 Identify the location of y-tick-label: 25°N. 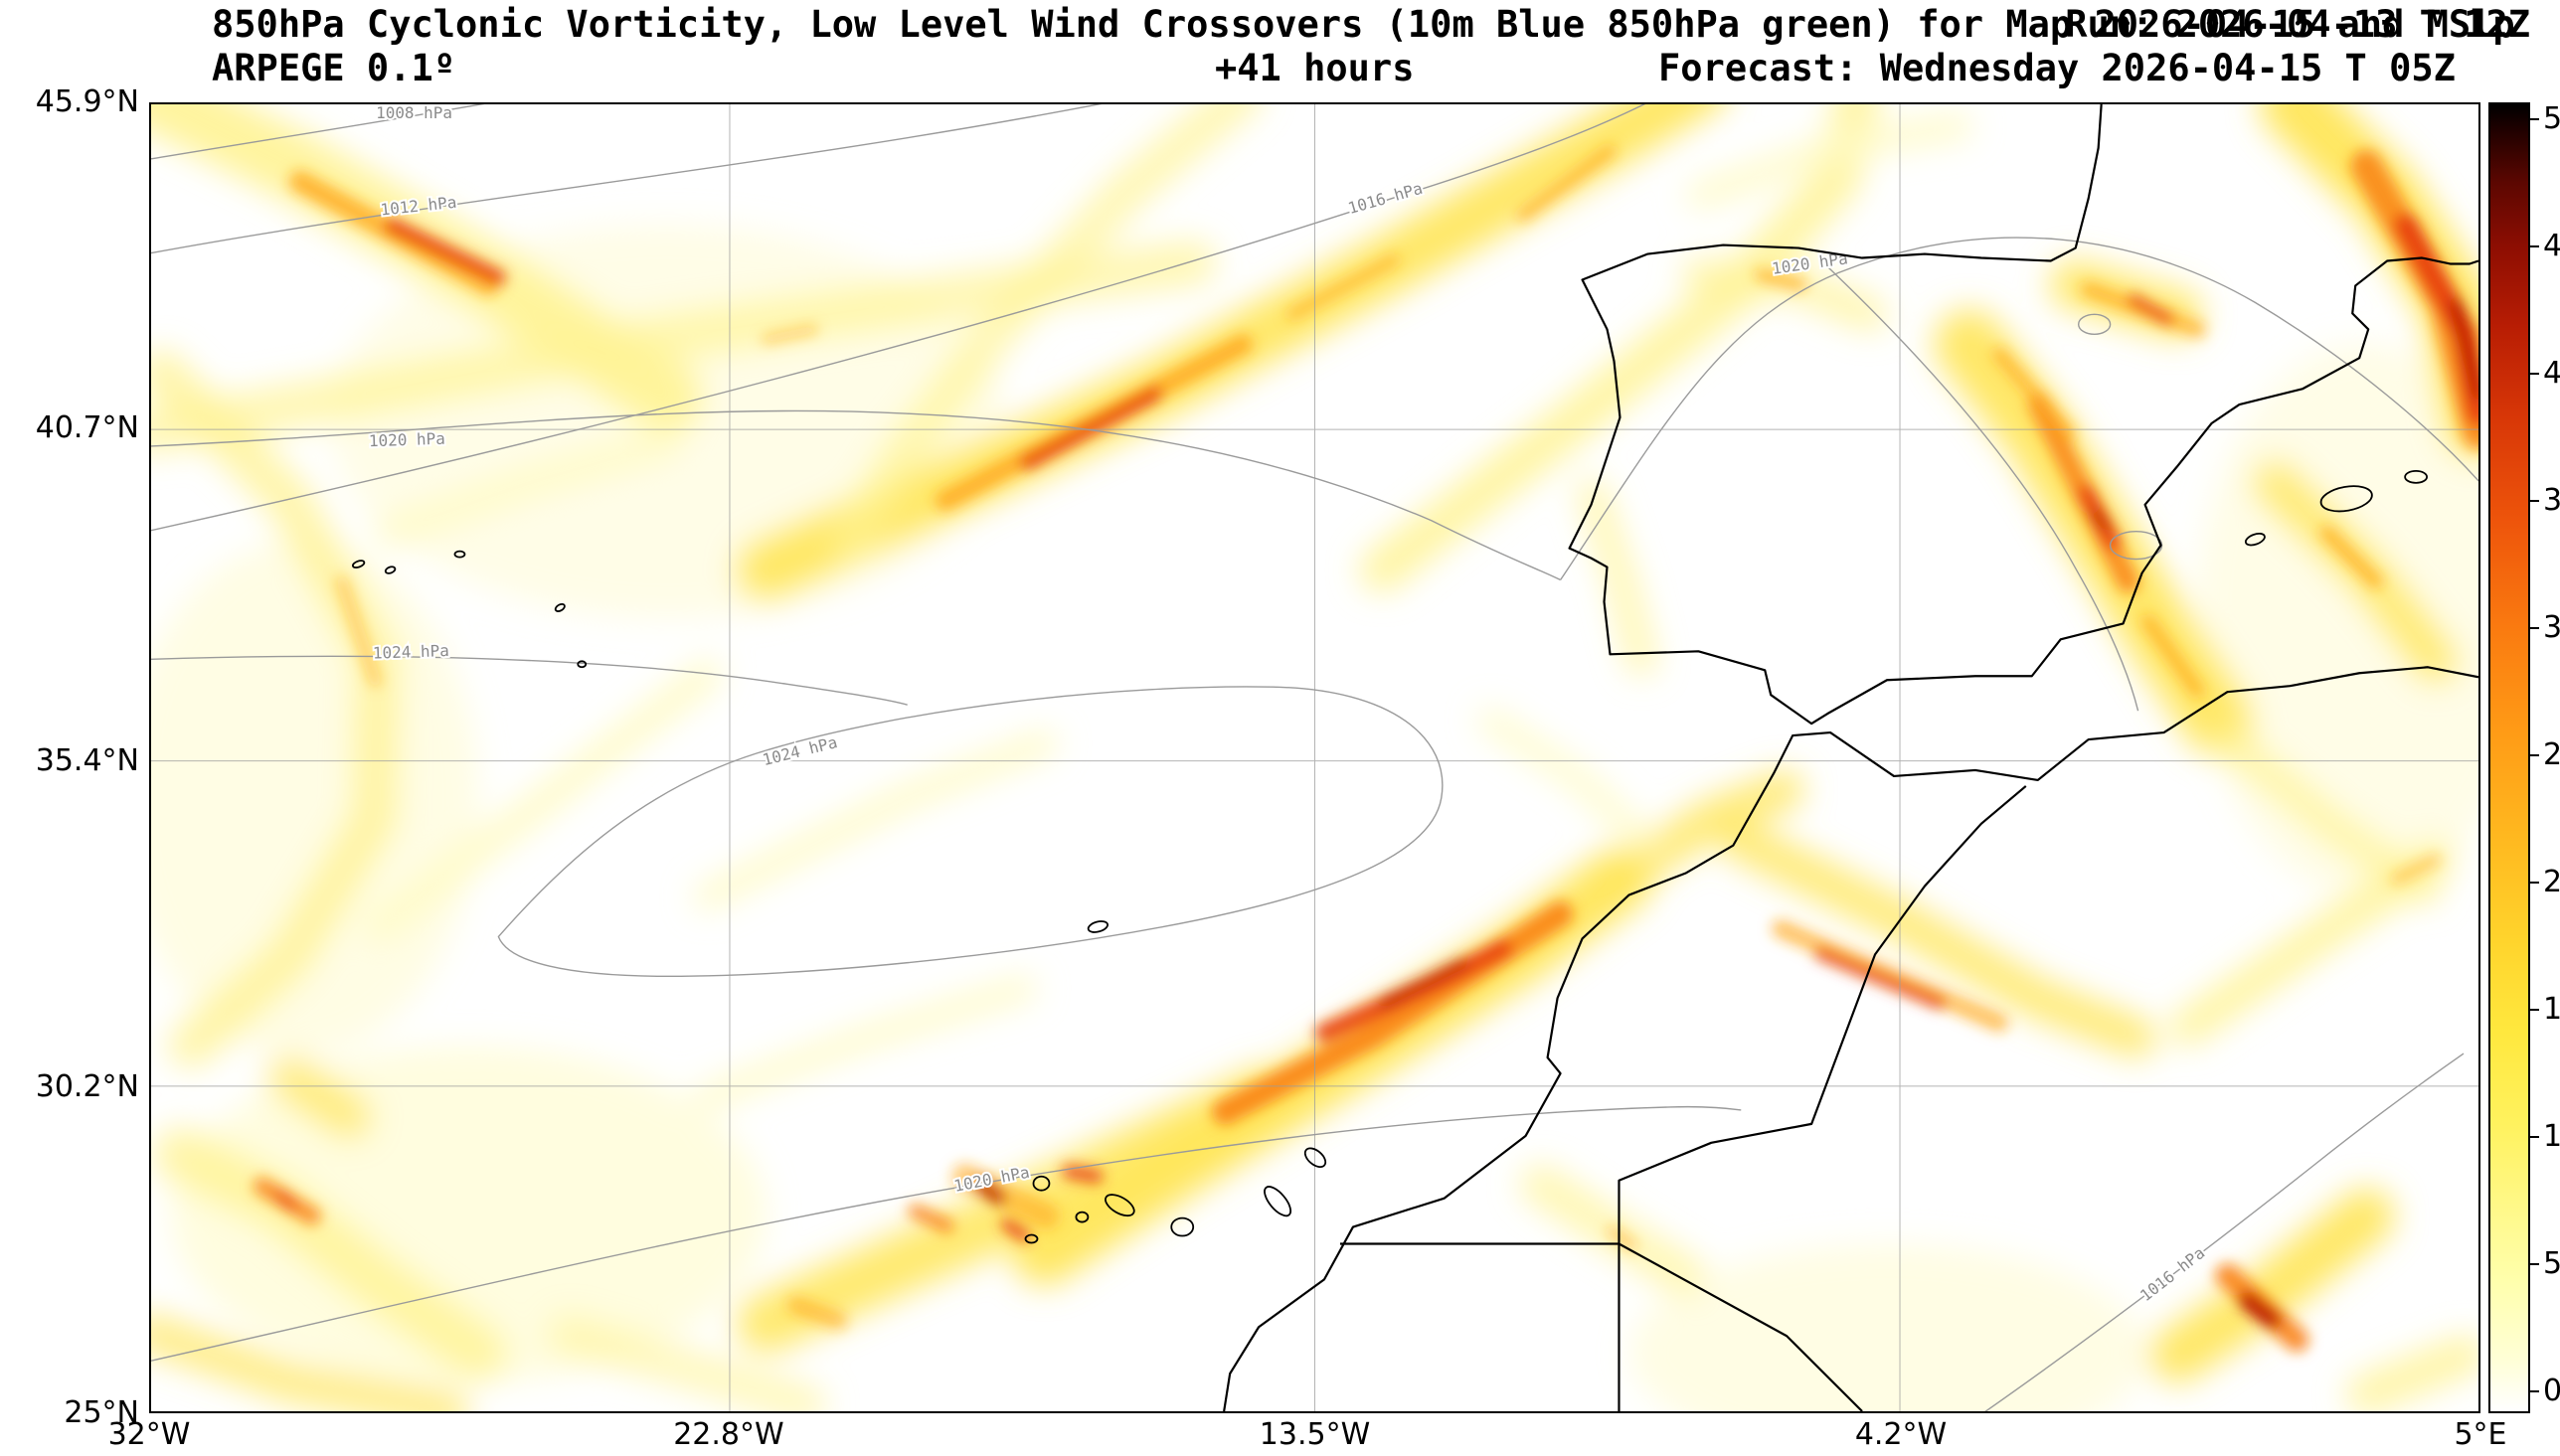
(101, 1412).